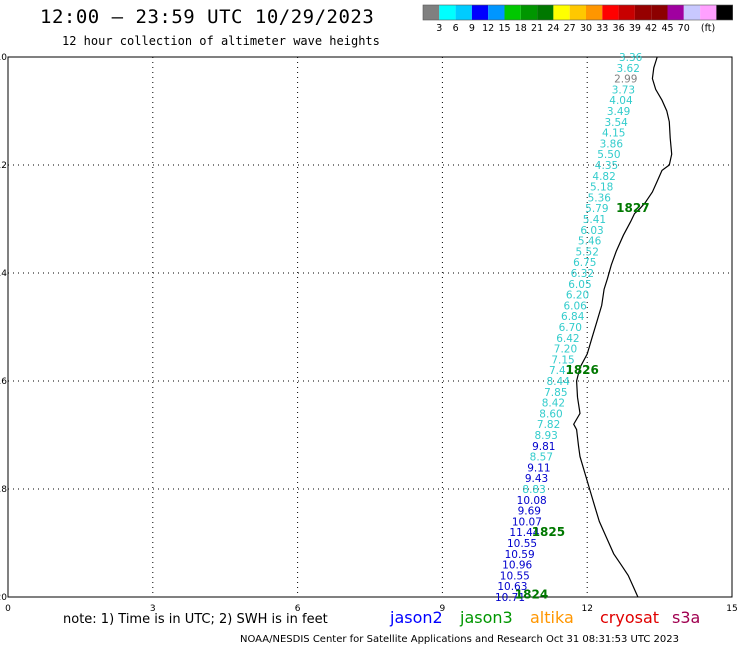 The height and width of the screenshot is (650, 740). I want to click on legend-label: 6, so click(456, 28).